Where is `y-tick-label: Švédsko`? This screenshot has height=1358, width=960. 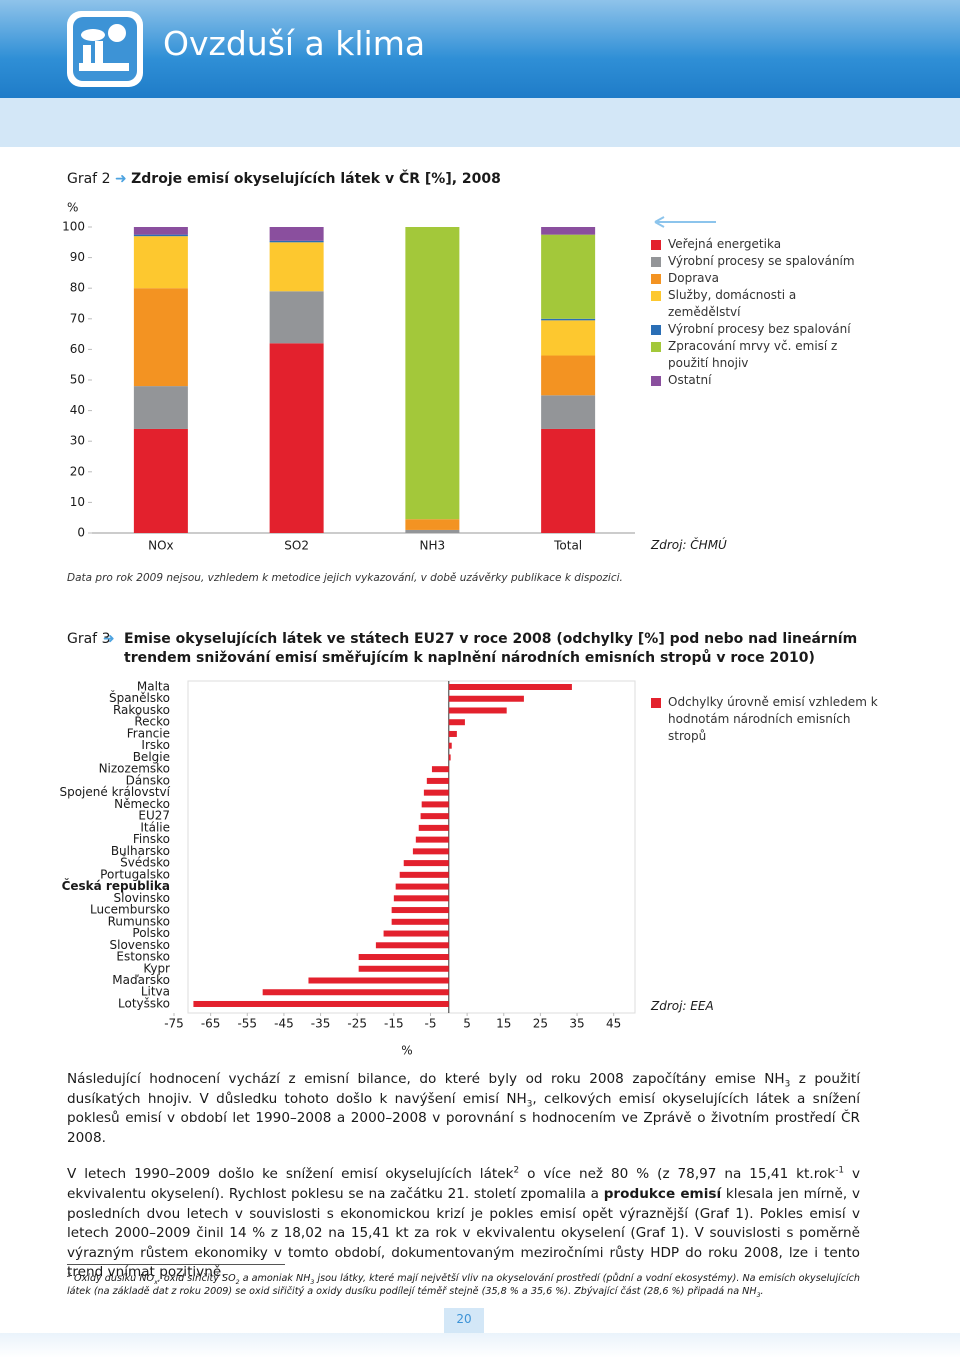 y-tick-label: Švédsko is located at coordinates (145, 862).